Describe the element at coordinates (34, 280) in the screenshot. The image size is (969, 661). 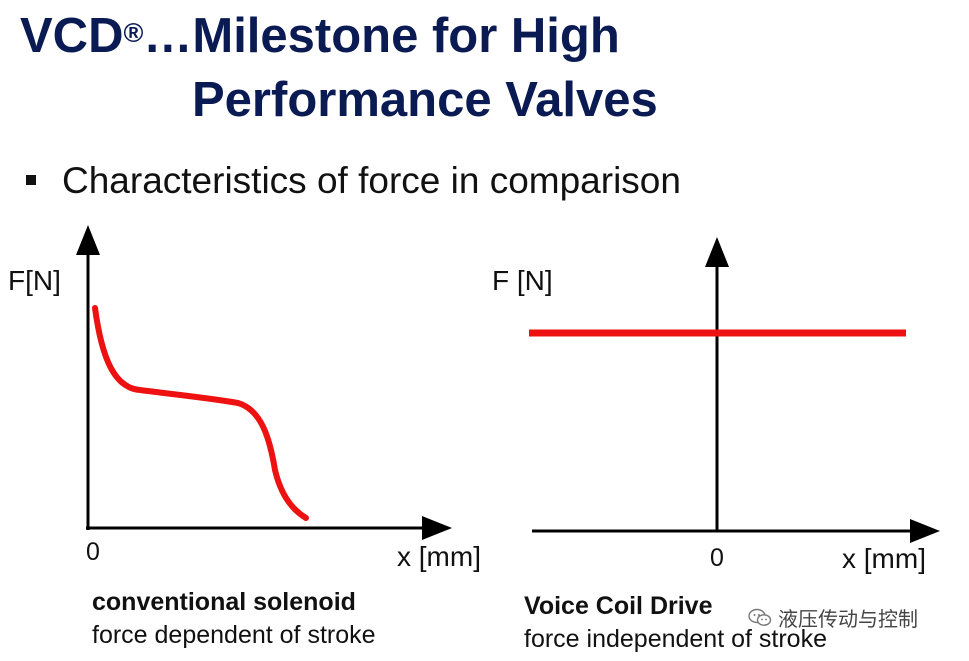
I see `left-y-label: F[N]` at that location.